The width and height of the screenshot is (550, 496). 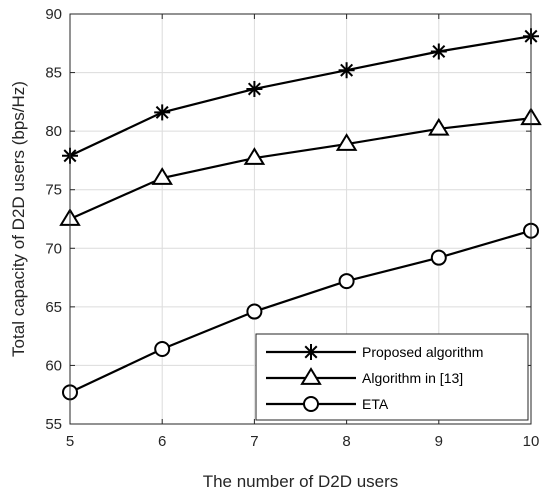 I want to click on x-tick-label: 10, so click(x=531, y=441).